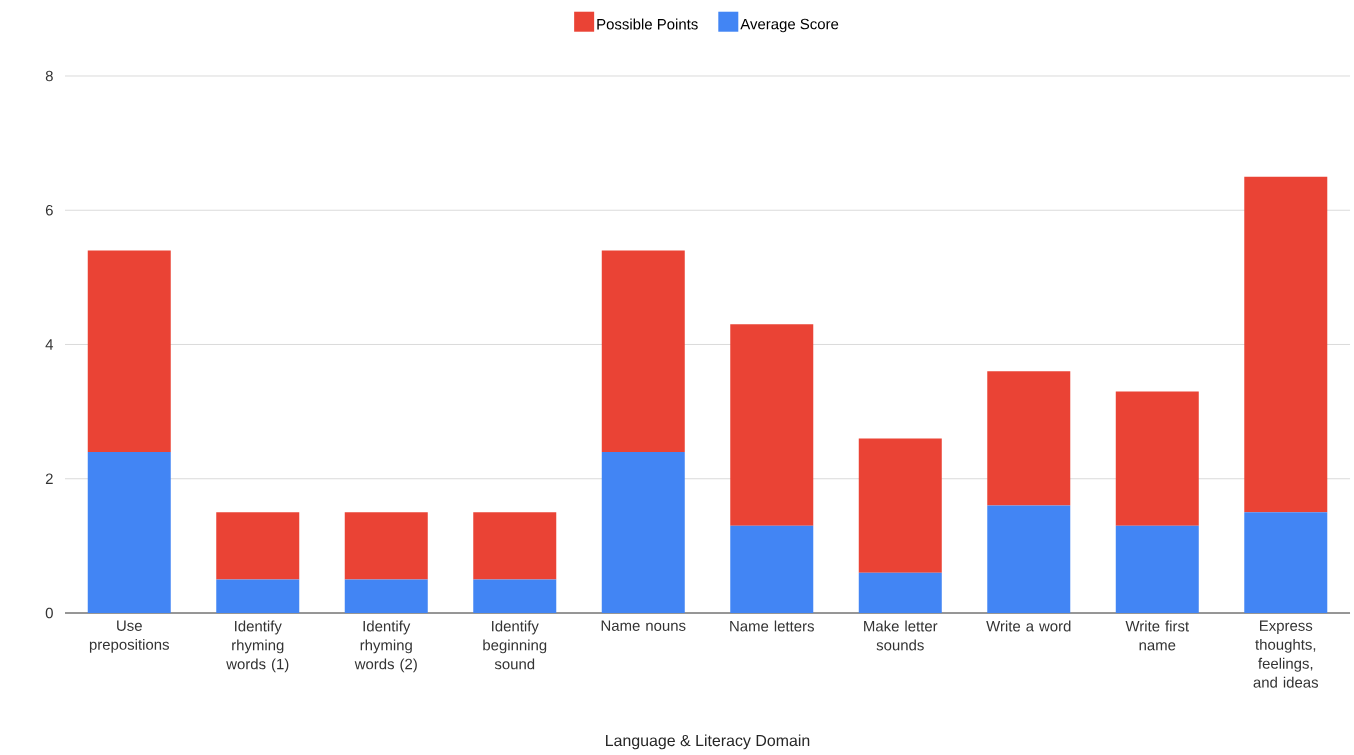 The height and width of the screenshot is (755, 1354). Describe the element at coordinates (772, 626) in the screenshot. I see `x-tick-label: Name letters` at that location.